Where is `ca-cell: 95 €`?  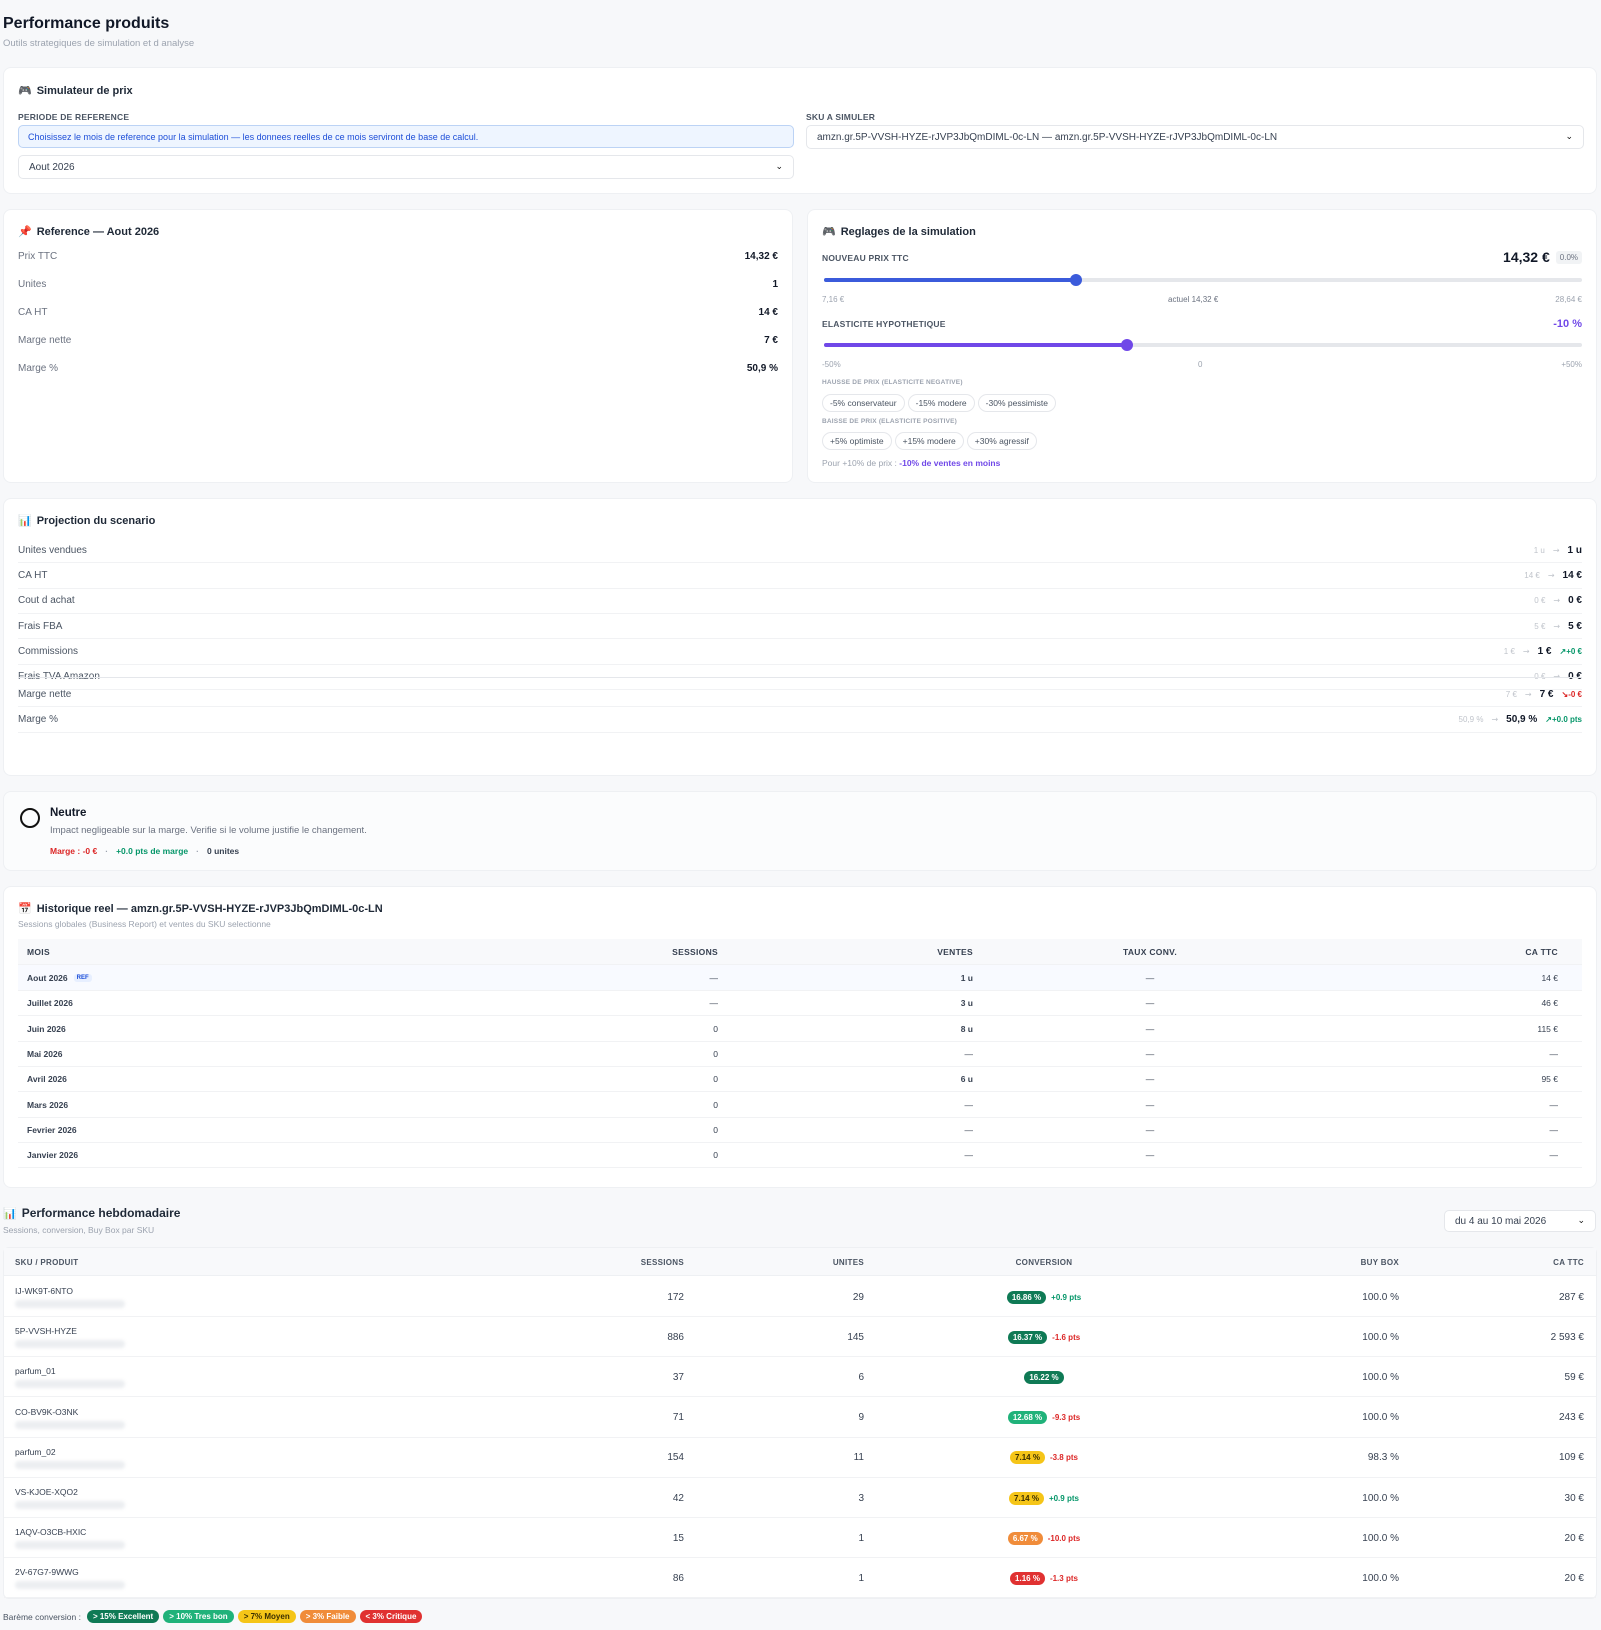
ca-cell: 95 € is located at coordinates (1549, 1079).